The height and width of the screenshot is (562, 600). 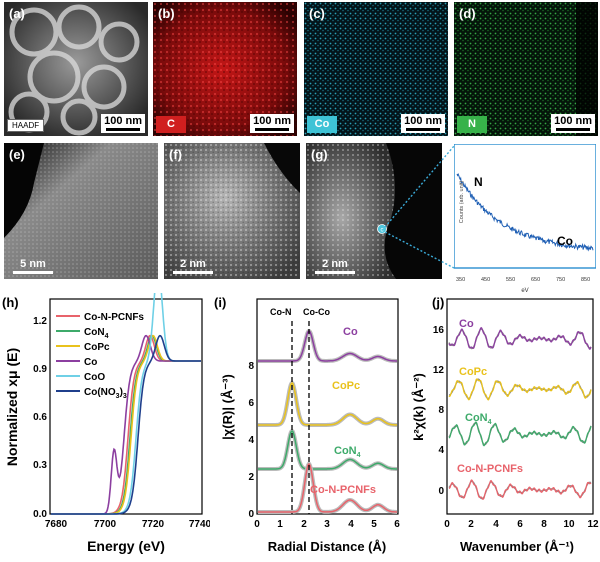 I want to click on i-xtick: 0, so click(x=257, y=524).